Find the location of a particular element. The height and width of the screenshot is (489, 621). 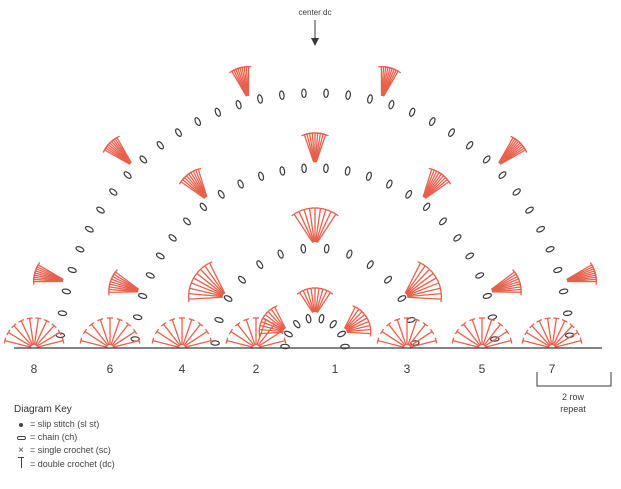

key-item-double-crochet: = double crochet (dc) is located at coordinates (114, 464).